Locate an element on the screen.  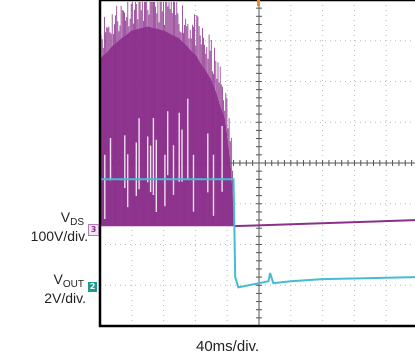
vout-label-main: V is located at coordinates (58, 279).